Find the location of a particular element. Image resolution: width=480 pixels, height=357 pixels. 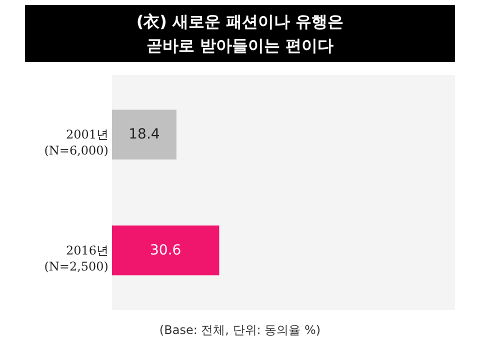

data-label: 18.4 is located at coordinates (144, 134).